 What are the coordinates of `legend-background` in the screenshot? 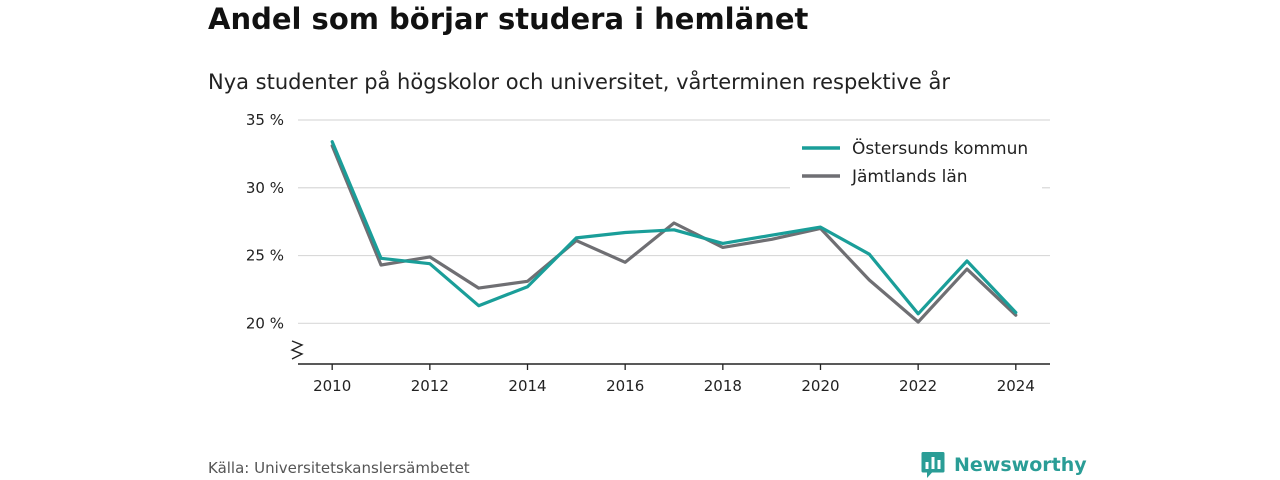 It's located at (916, 162).